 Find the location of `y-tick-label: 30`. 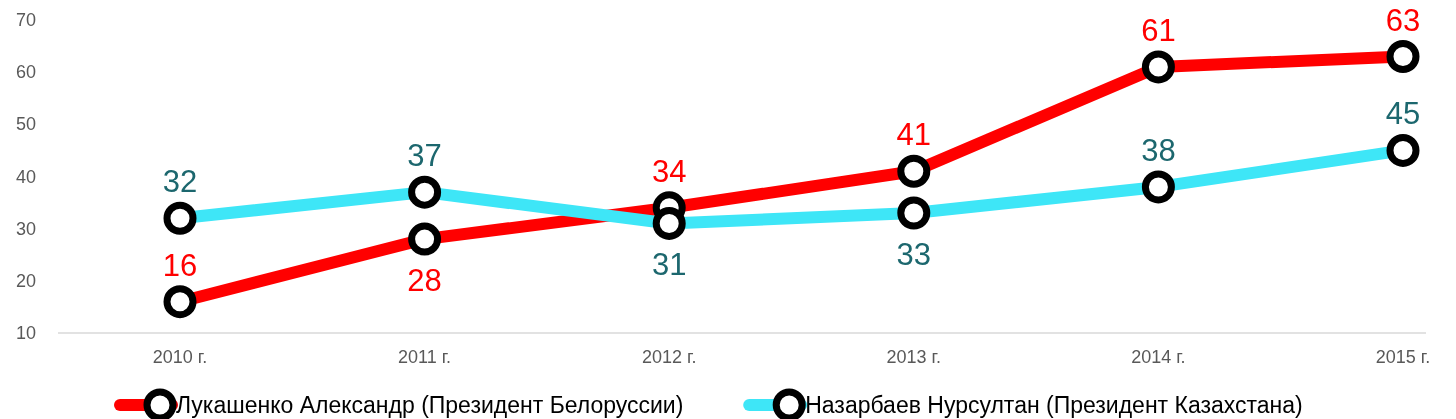

y-tick-label: 30 is located at coordinates (26, 228).